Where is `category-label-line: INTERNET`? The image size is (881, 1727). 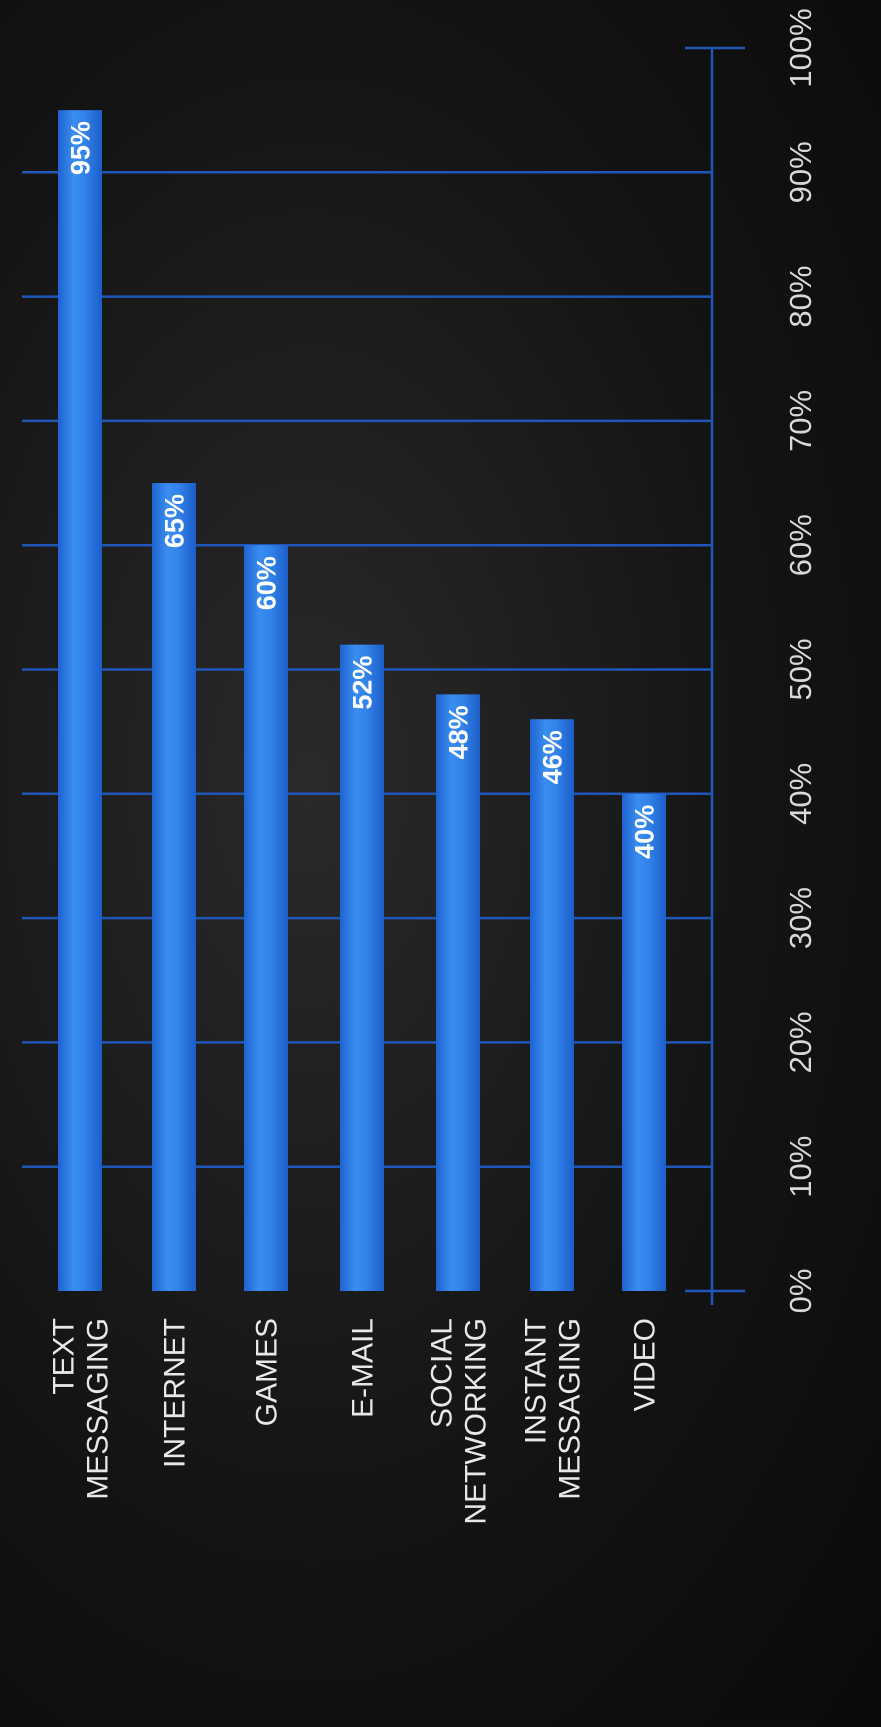
category-label-line: INTERNET is located at coordinates (175, 1393).